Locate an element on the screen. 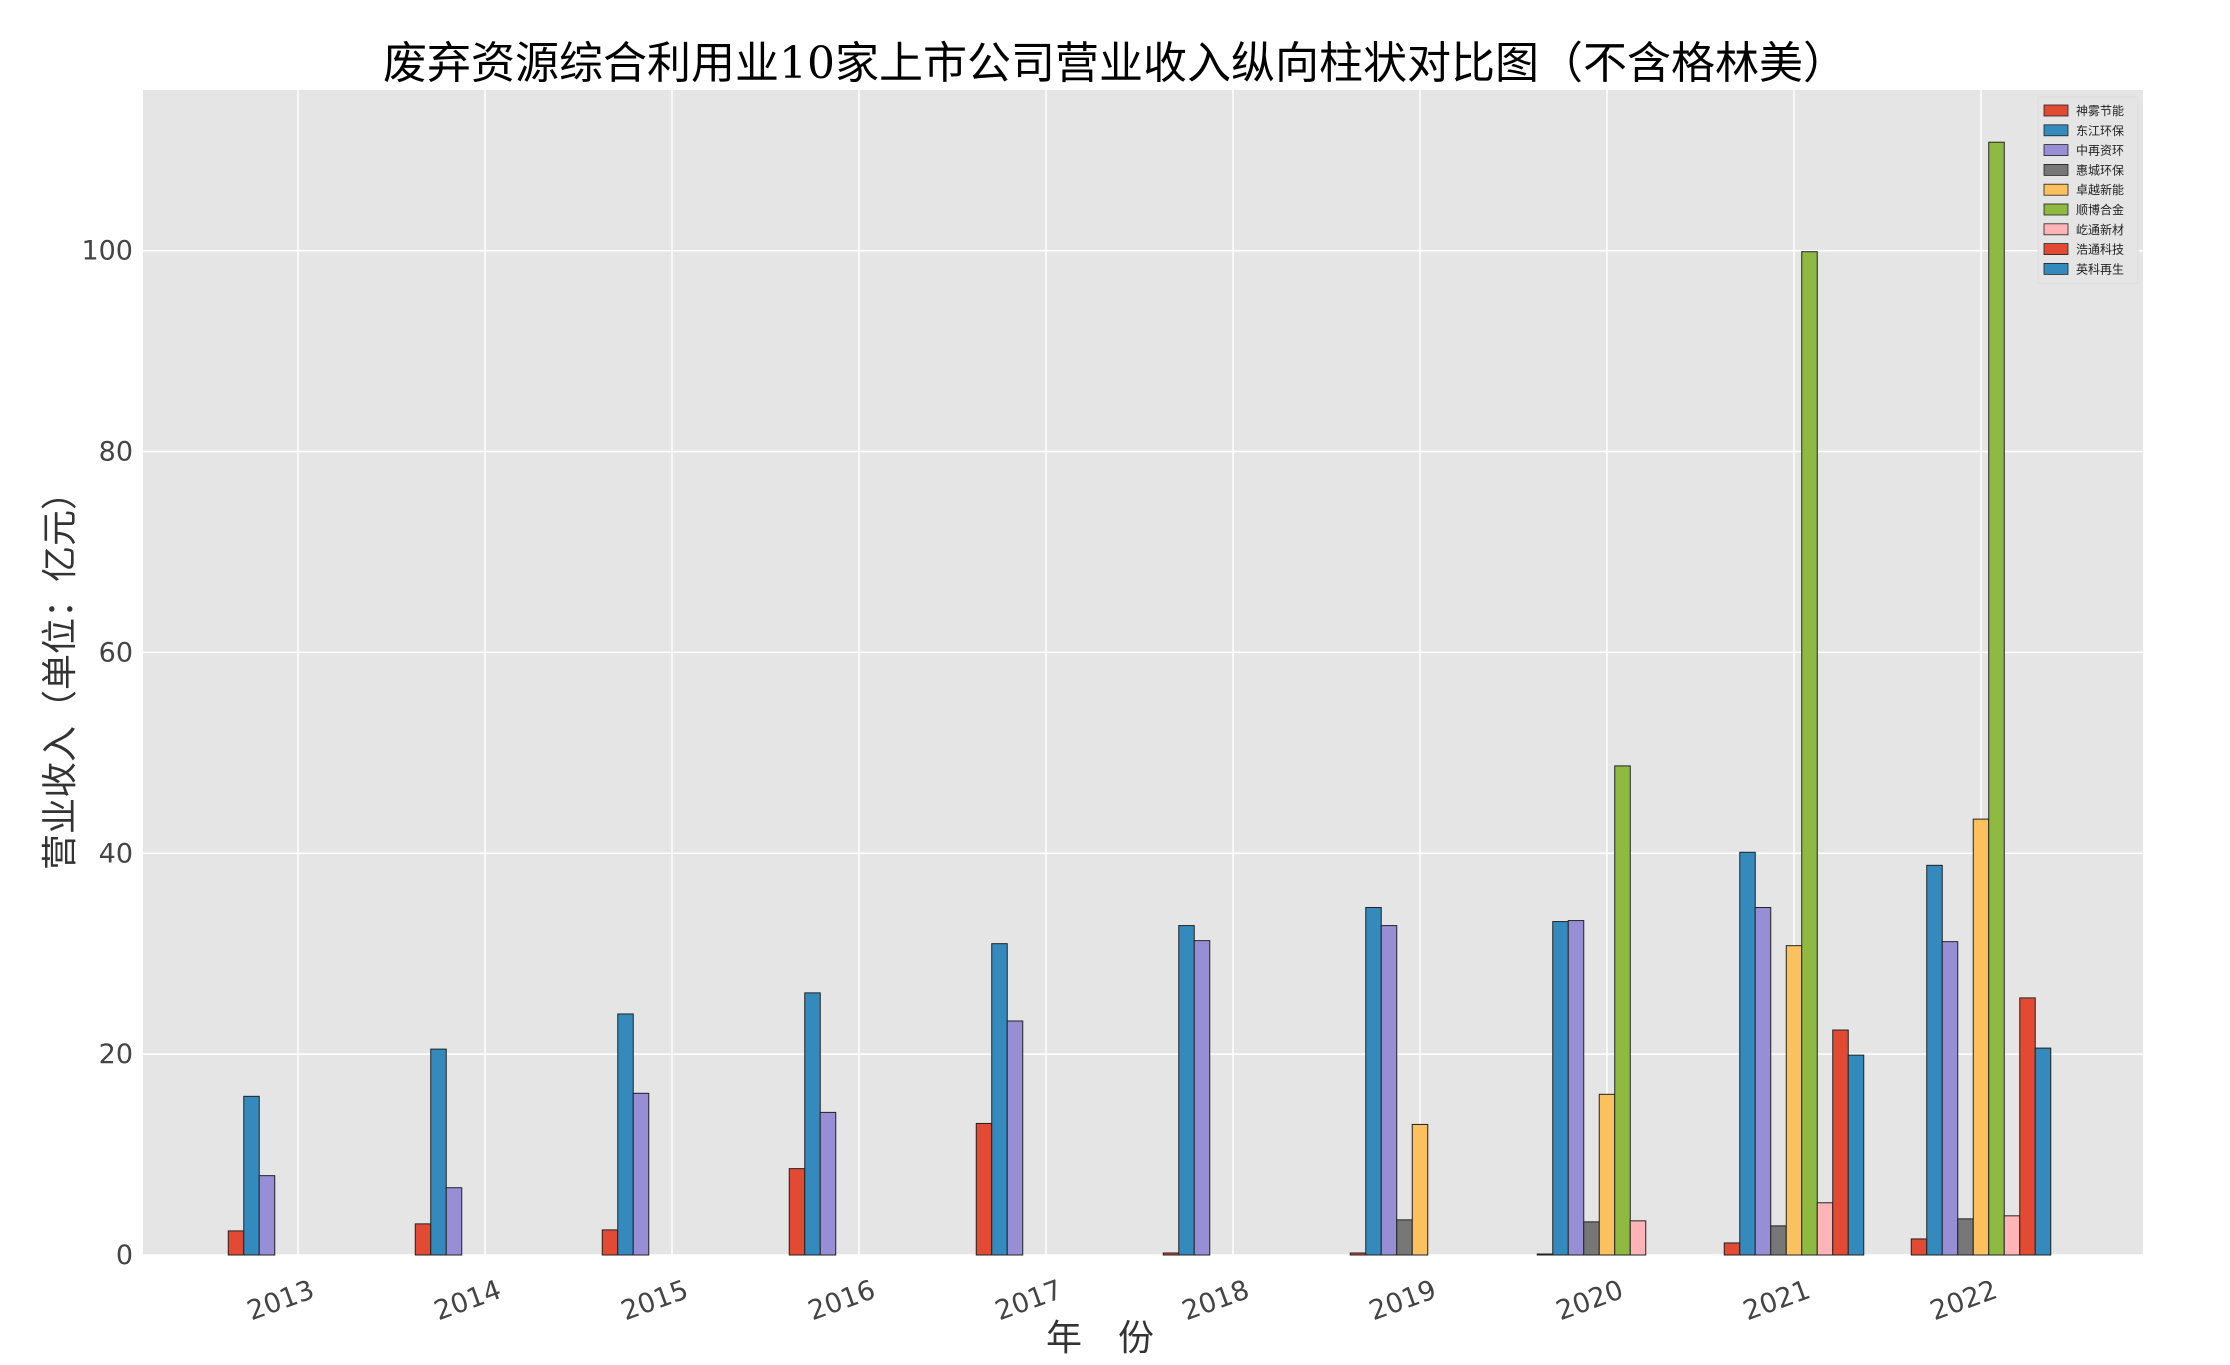  x-tick-label: 2016 is located at coordinates (841, 1300).